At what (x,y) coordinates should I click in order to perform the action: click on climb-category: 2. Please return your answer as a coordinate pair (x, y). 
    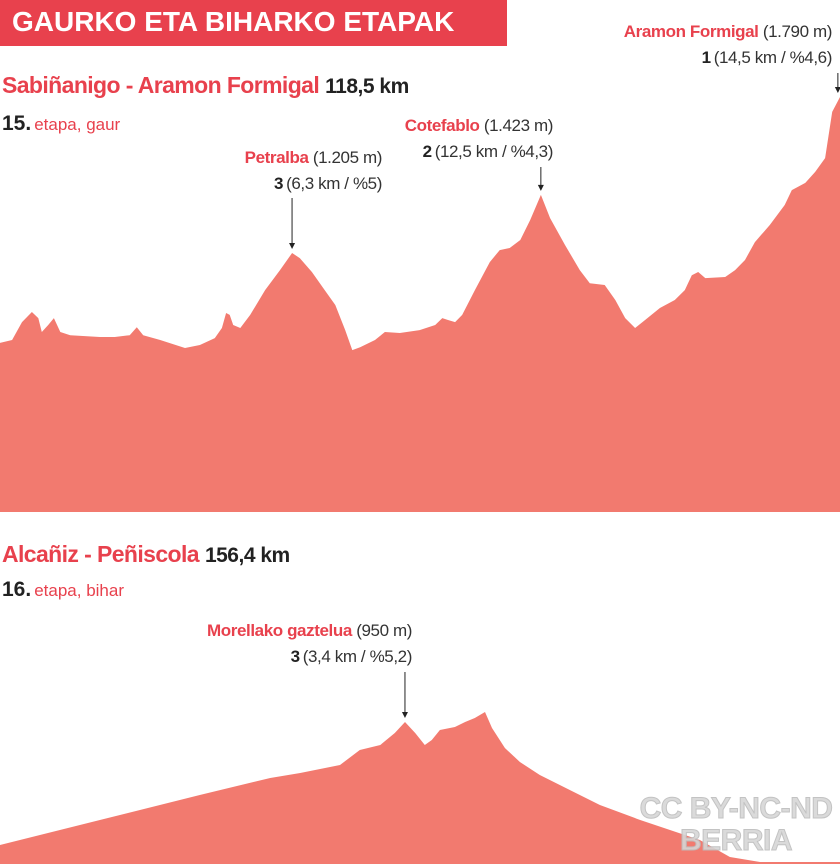
    Looking at the image, I should click on (427, 151).